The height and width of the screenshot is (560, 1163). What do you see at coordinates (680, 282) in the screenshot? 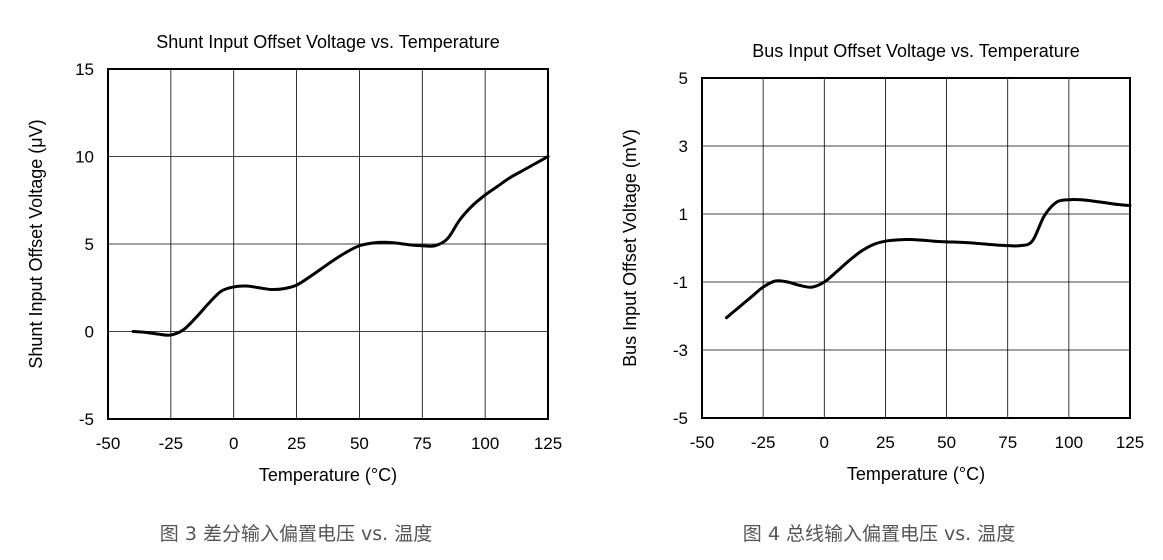
I see `y-tick-label: -1` at bounding box center [680, 282].